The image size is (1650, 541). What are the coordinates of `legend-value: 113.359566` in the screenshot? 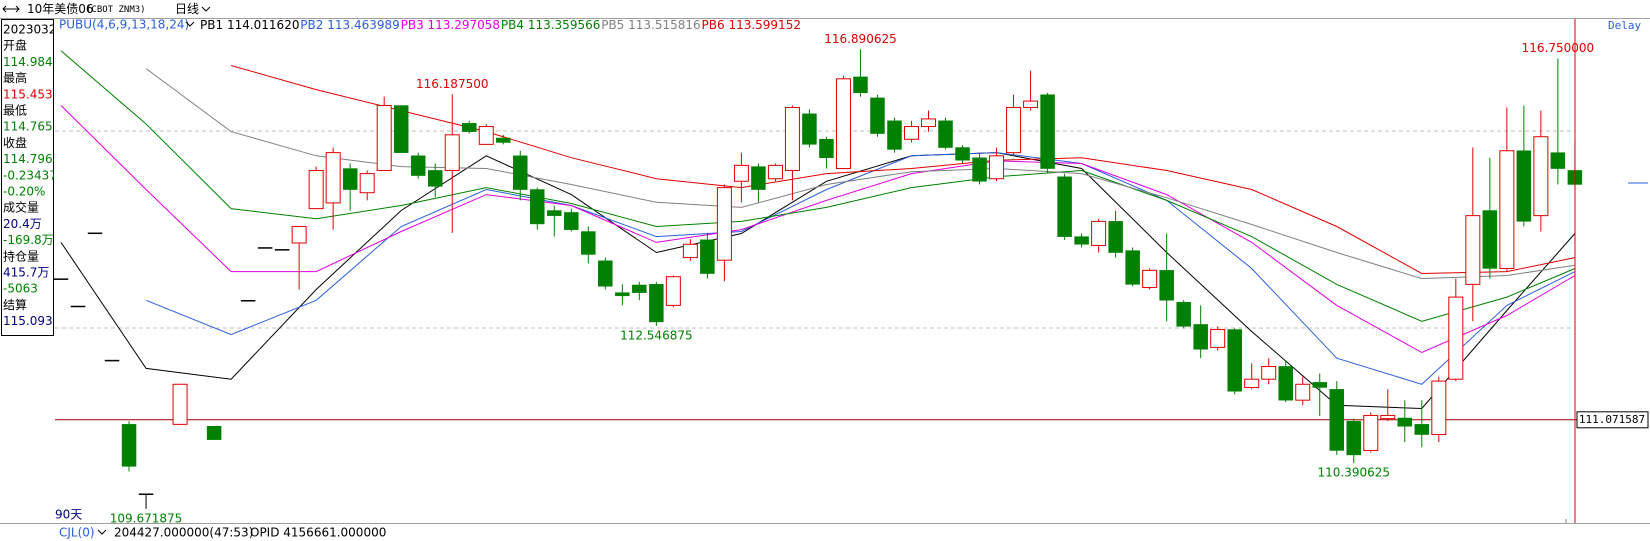 It's located at (564, 25).